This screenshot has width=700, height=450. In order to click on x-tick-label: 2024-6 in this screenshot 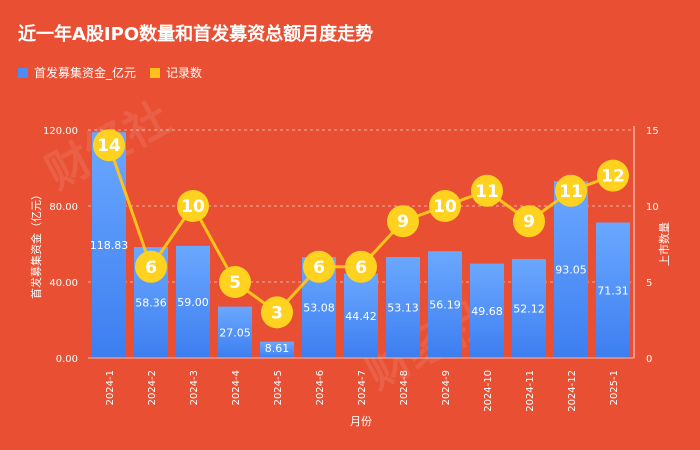, I will do `click(320, 387)`.